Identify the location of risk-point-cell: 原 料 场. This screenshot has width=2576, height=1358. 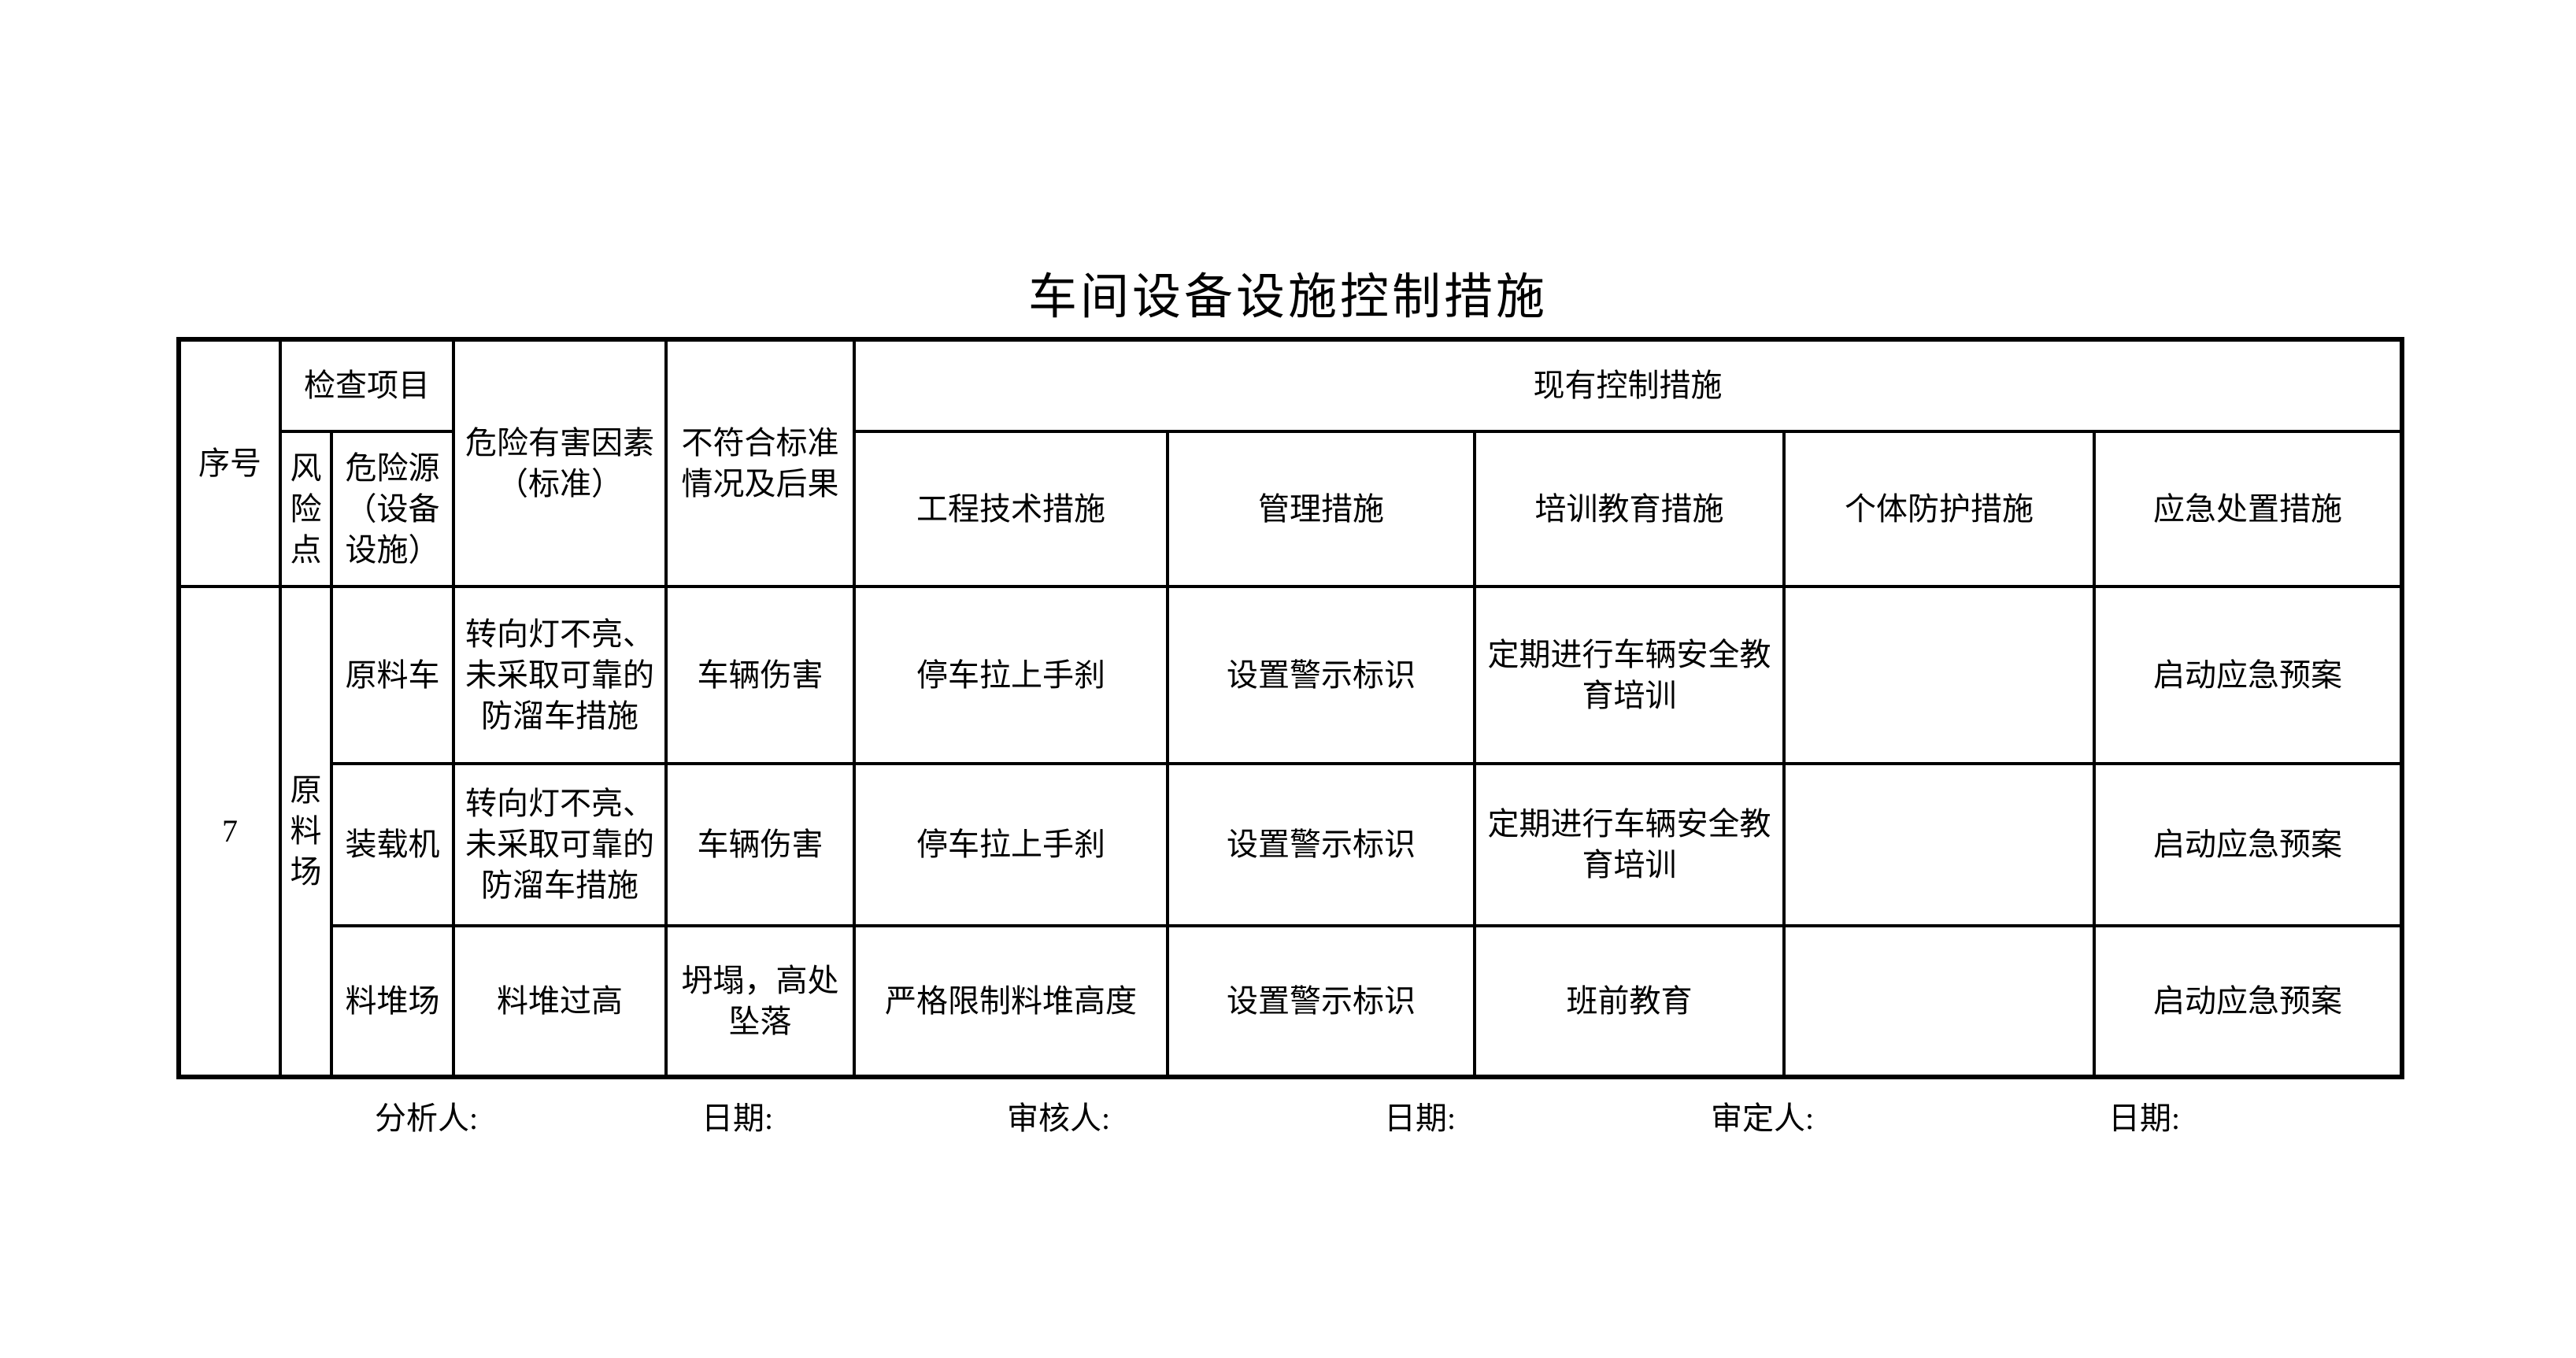
(306, 832).